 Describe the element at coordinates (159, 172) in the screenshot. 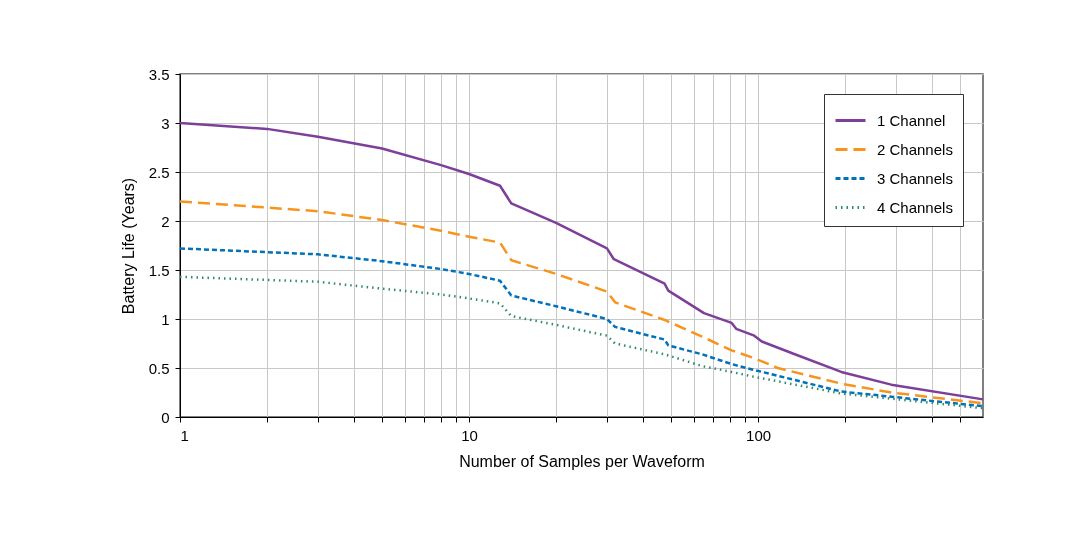

I see `y-tick-label: 2.5` at that location.